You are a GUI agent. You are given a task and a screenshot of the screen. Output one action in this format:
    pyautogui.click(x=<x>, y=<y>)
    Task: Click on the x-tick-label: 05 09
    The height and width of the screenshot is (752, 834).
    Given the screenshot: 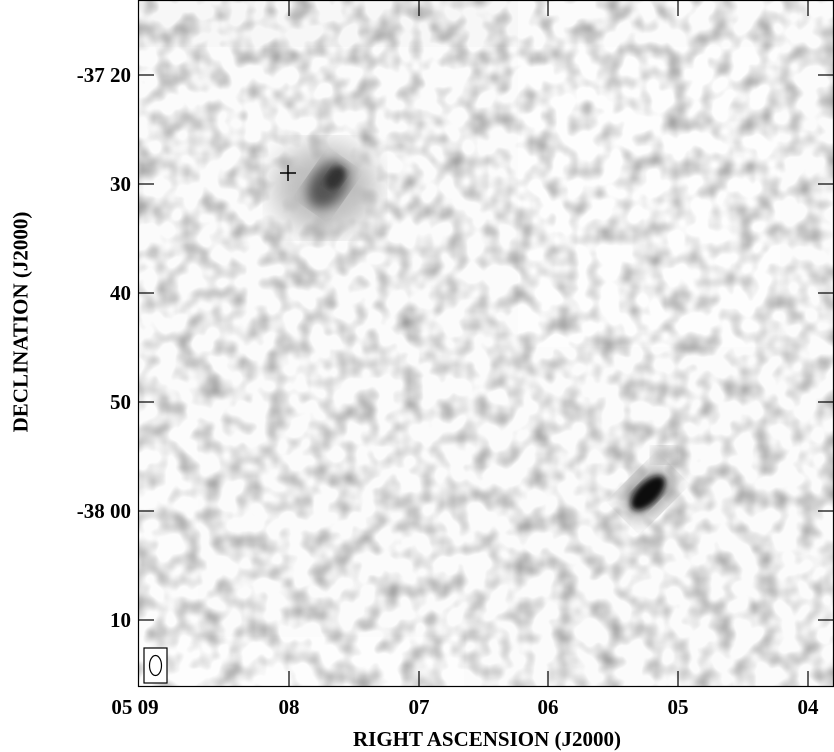 What is the action you would take?
    pyautogui.click(x=134, y=707)
    